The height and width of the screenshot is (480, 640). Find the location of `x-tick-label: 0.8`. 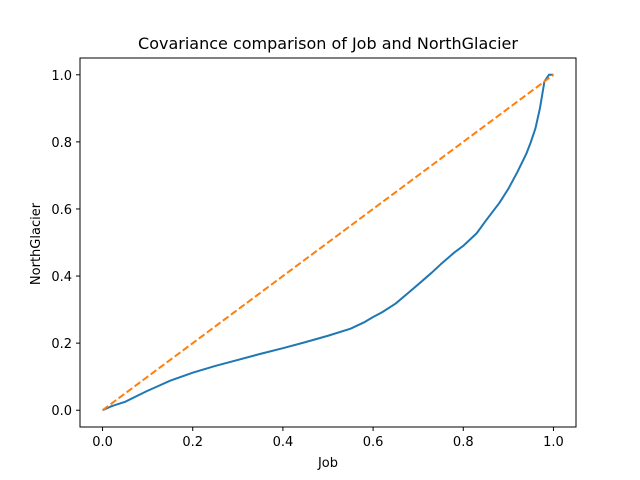

x-tick-label: 0.8 is located at coordinates (463, 442).